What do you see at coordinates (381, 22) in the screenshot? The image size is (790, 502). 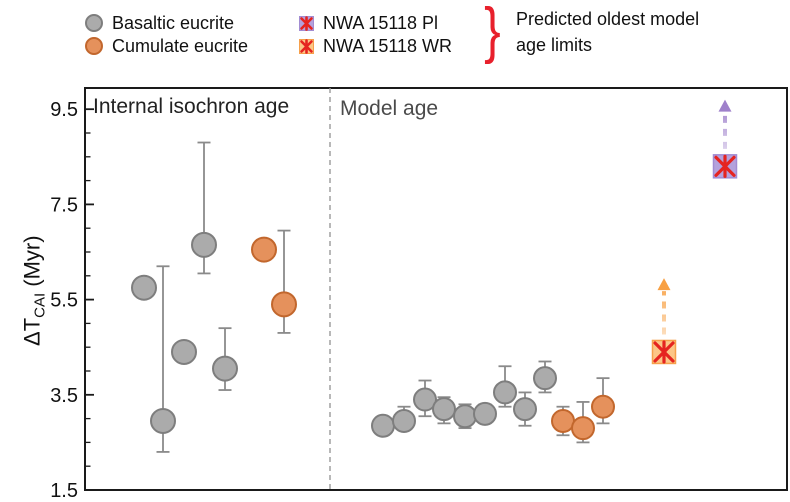 I see `legend-label-nwa15118-pl: NWA 15118 Pl` at bounding box center [381, 22].